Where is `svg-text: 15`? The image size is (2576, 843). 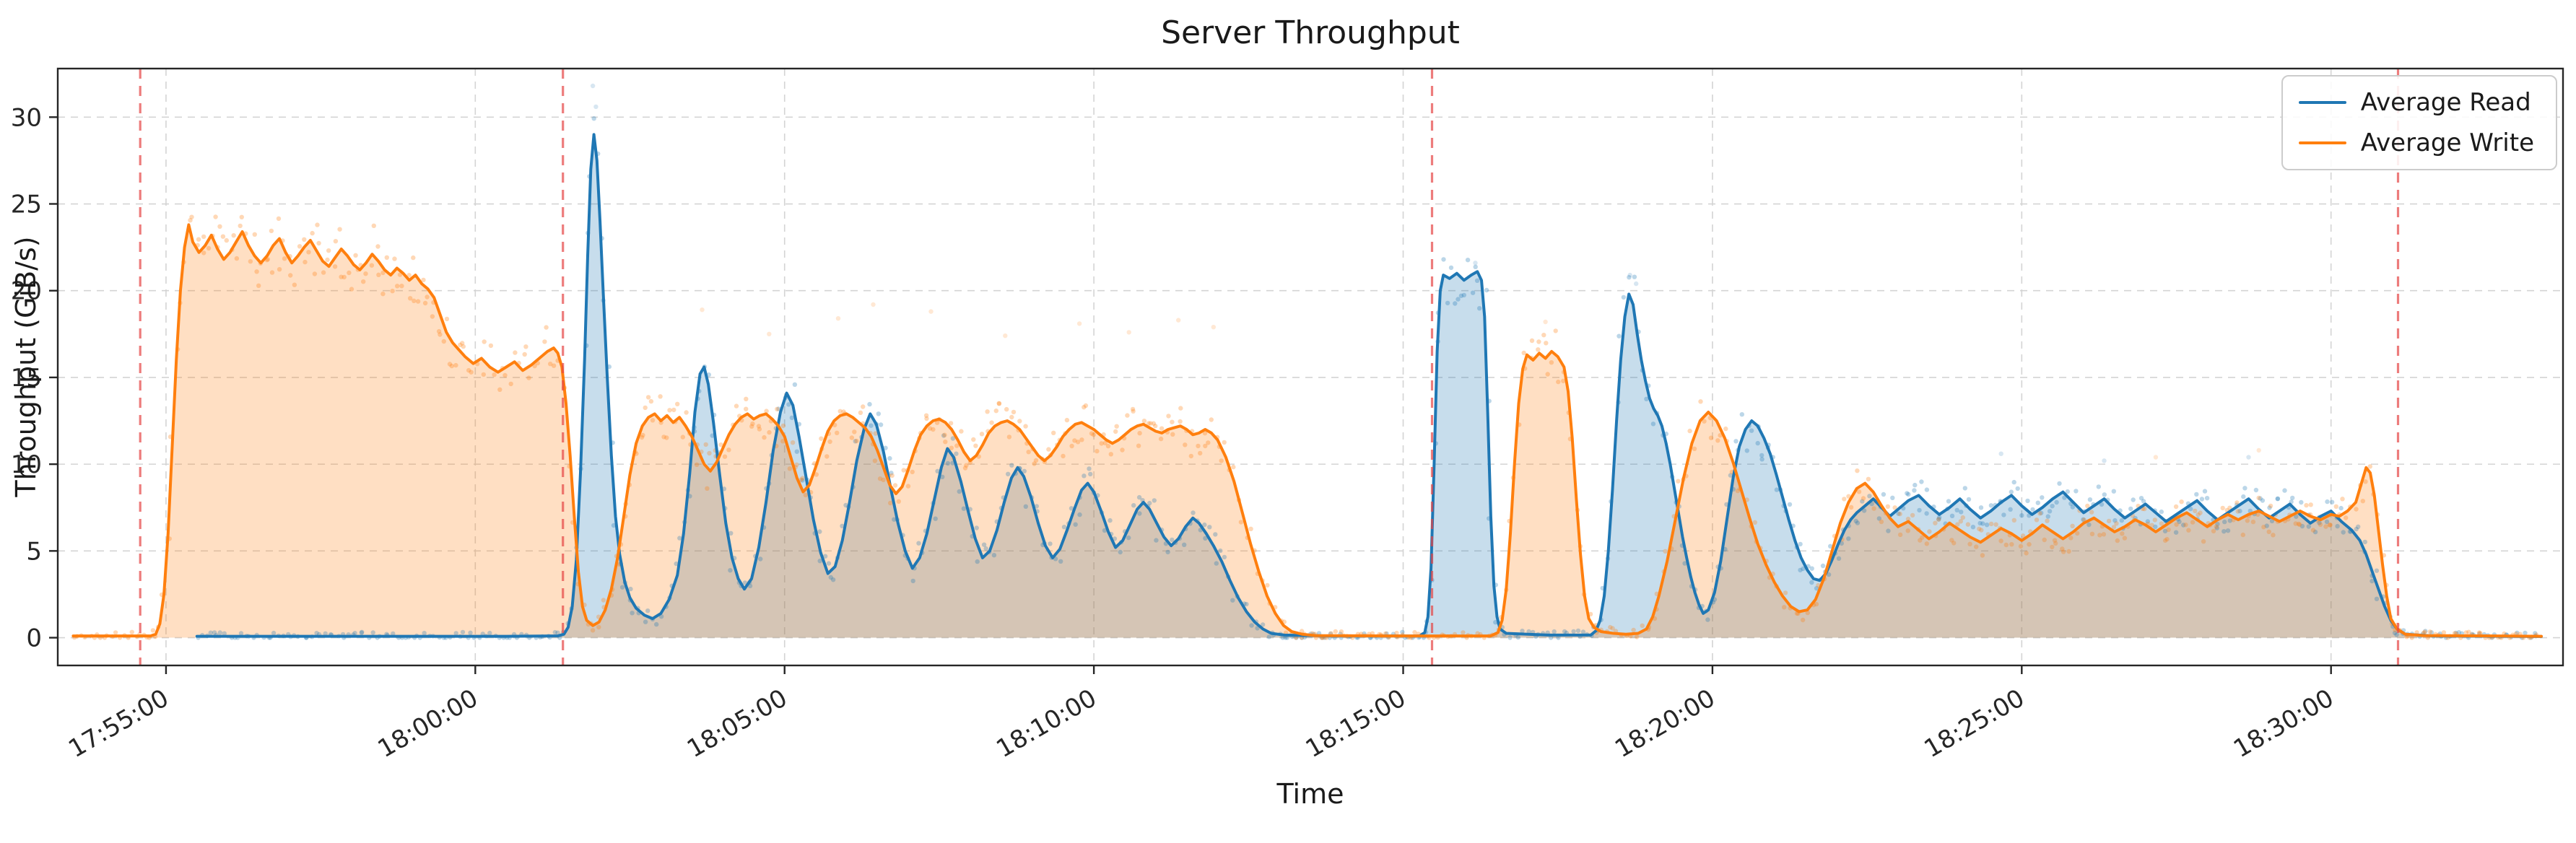
svg-text: 15 is located at coordinates (26, 378).